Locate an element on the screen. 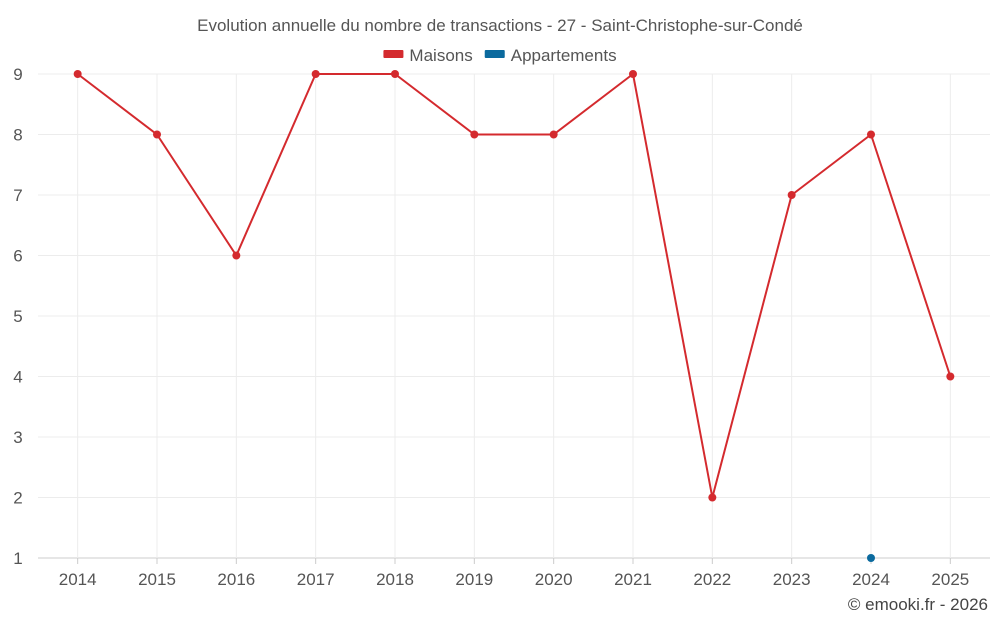  x-tick-label: 2017 is located at coordinates (316, 579).